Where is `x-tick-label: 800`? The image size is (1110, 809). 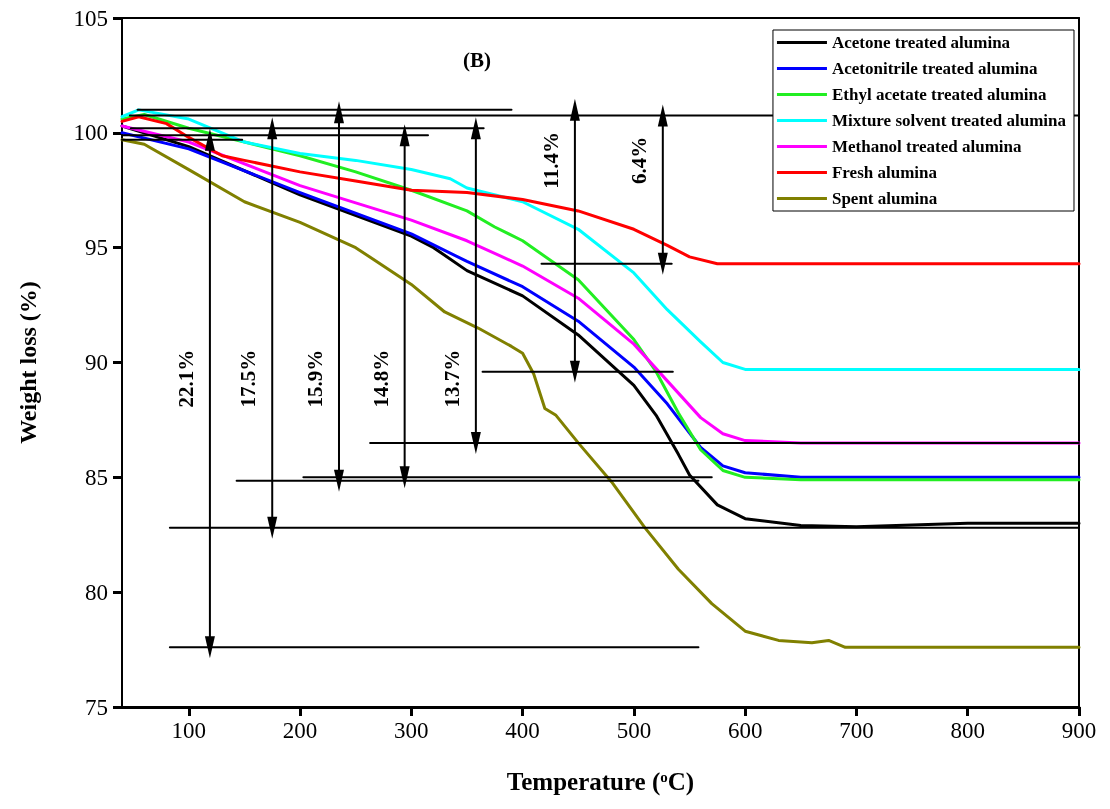 x-tick-label: 800 is located at coordinates (967, 730).